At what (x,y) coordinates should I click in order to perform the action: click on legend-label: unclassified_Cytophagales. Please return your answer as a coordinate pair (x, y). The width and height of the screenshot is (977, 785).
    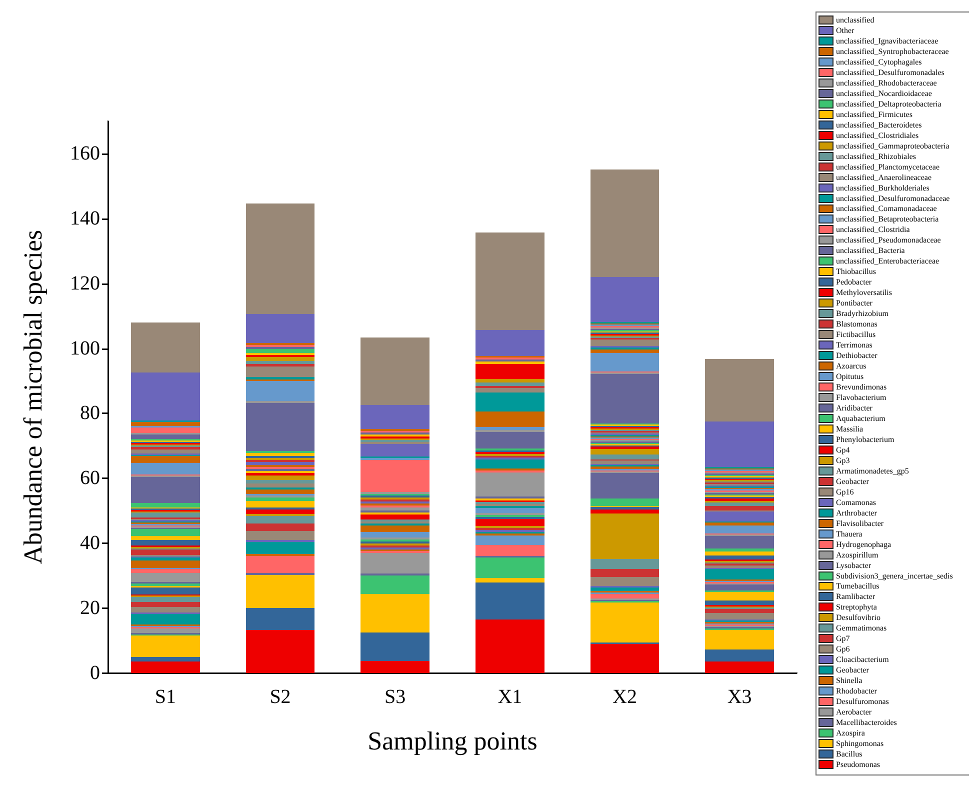
    Looking at the image, I should click on (879, 61).